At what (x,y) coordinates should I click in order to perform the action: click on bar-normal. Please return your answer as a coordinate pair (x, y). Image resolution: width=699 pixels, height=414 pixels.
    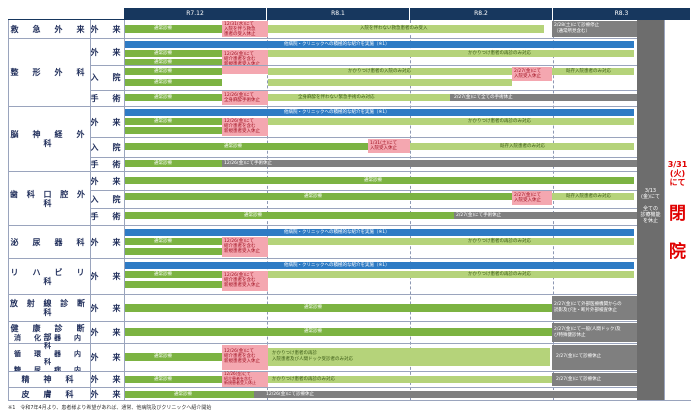
    Looking at the image, I should click on (173, 251).